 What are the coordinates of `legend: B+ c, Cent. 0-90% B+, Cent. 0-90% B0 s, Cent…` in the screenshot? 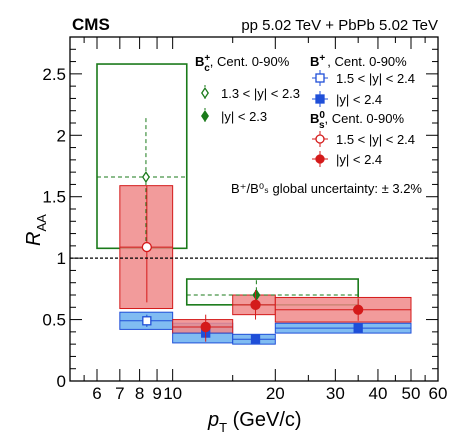 It's located at (305, 110).